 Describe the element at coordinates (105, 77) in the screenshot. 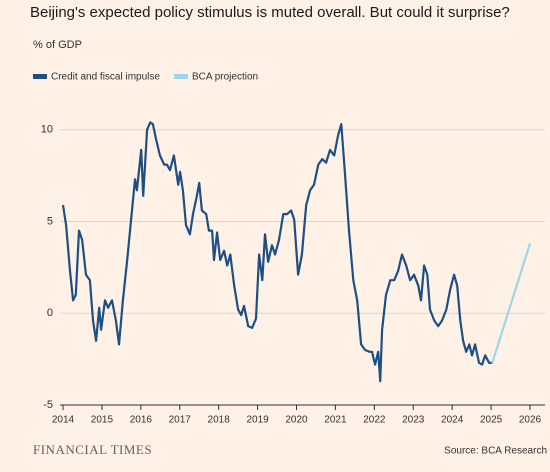

I see `legend-label: Credit and fiscal impulse` at that location.